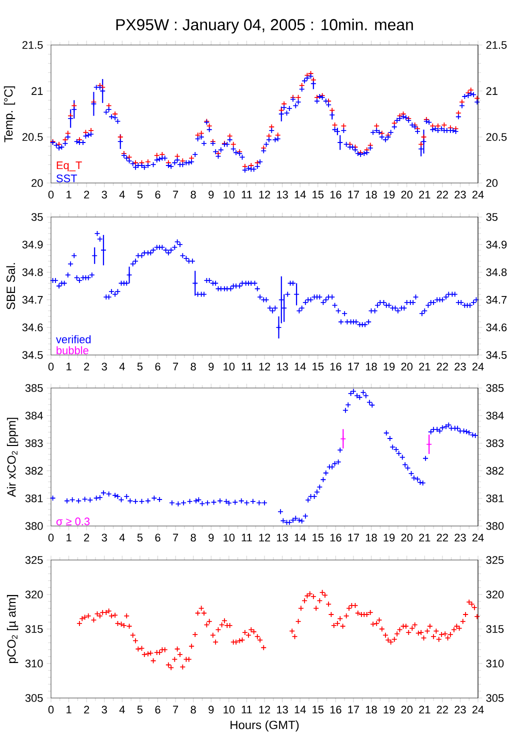 The image size is (515, 739). I want to click on y2-tick-label: 35, so click(492, 217).